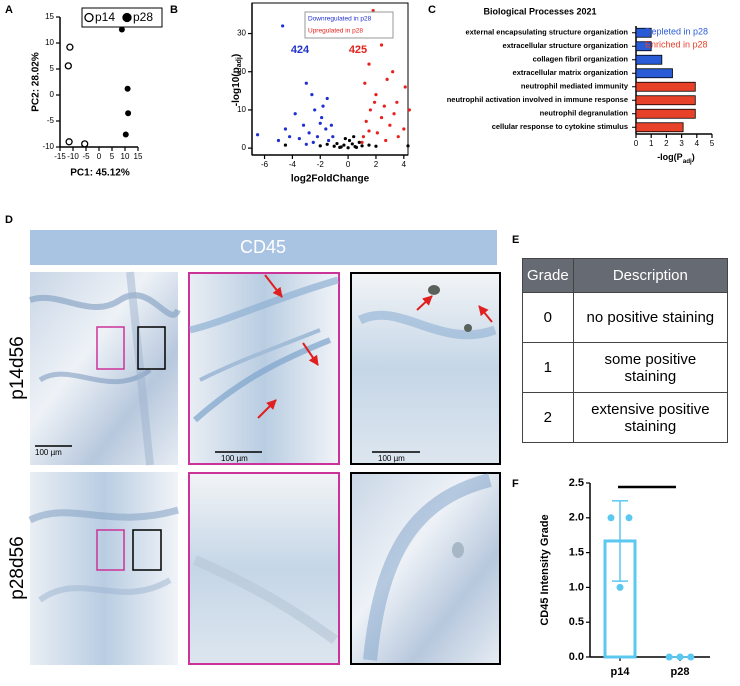  What do you see at coordinates (100, 173) in the screenshot?
I see `axis-label: PC1: 45.12%` at bounding box center [100, 173].